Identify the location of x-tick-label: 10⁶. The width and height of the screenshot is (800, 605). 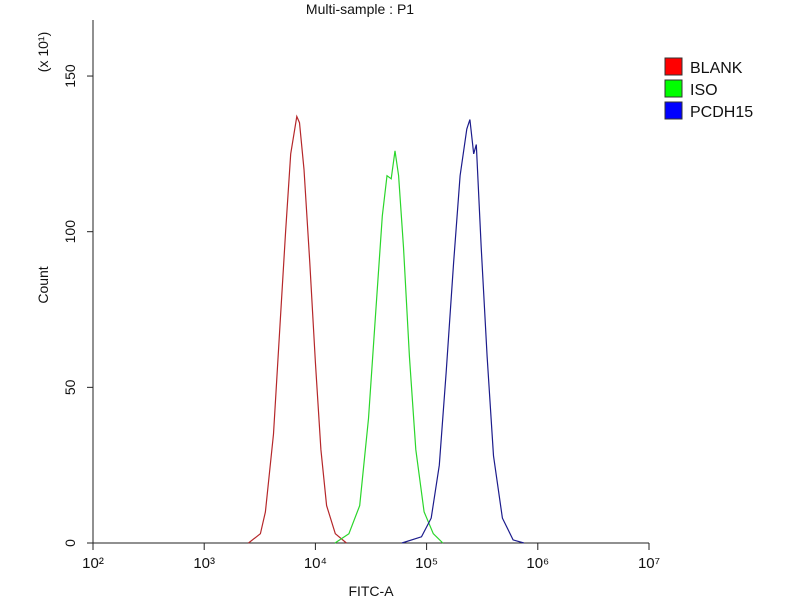
(537, 563).